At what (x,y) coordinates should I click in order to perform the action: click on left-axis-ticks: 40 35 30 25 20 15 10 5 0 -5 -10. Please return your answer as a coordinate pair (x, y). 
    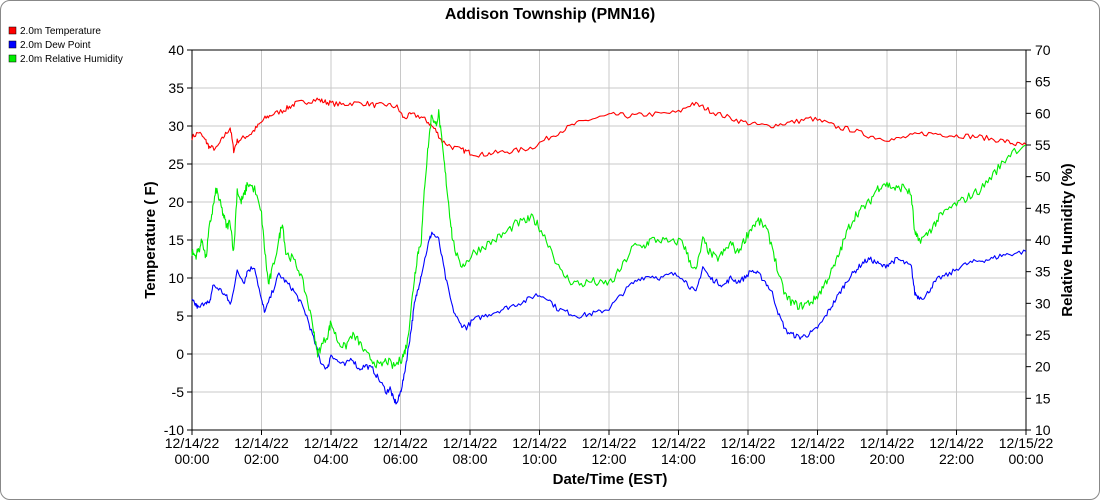
    Looking at the image, I should click on (178, 240).